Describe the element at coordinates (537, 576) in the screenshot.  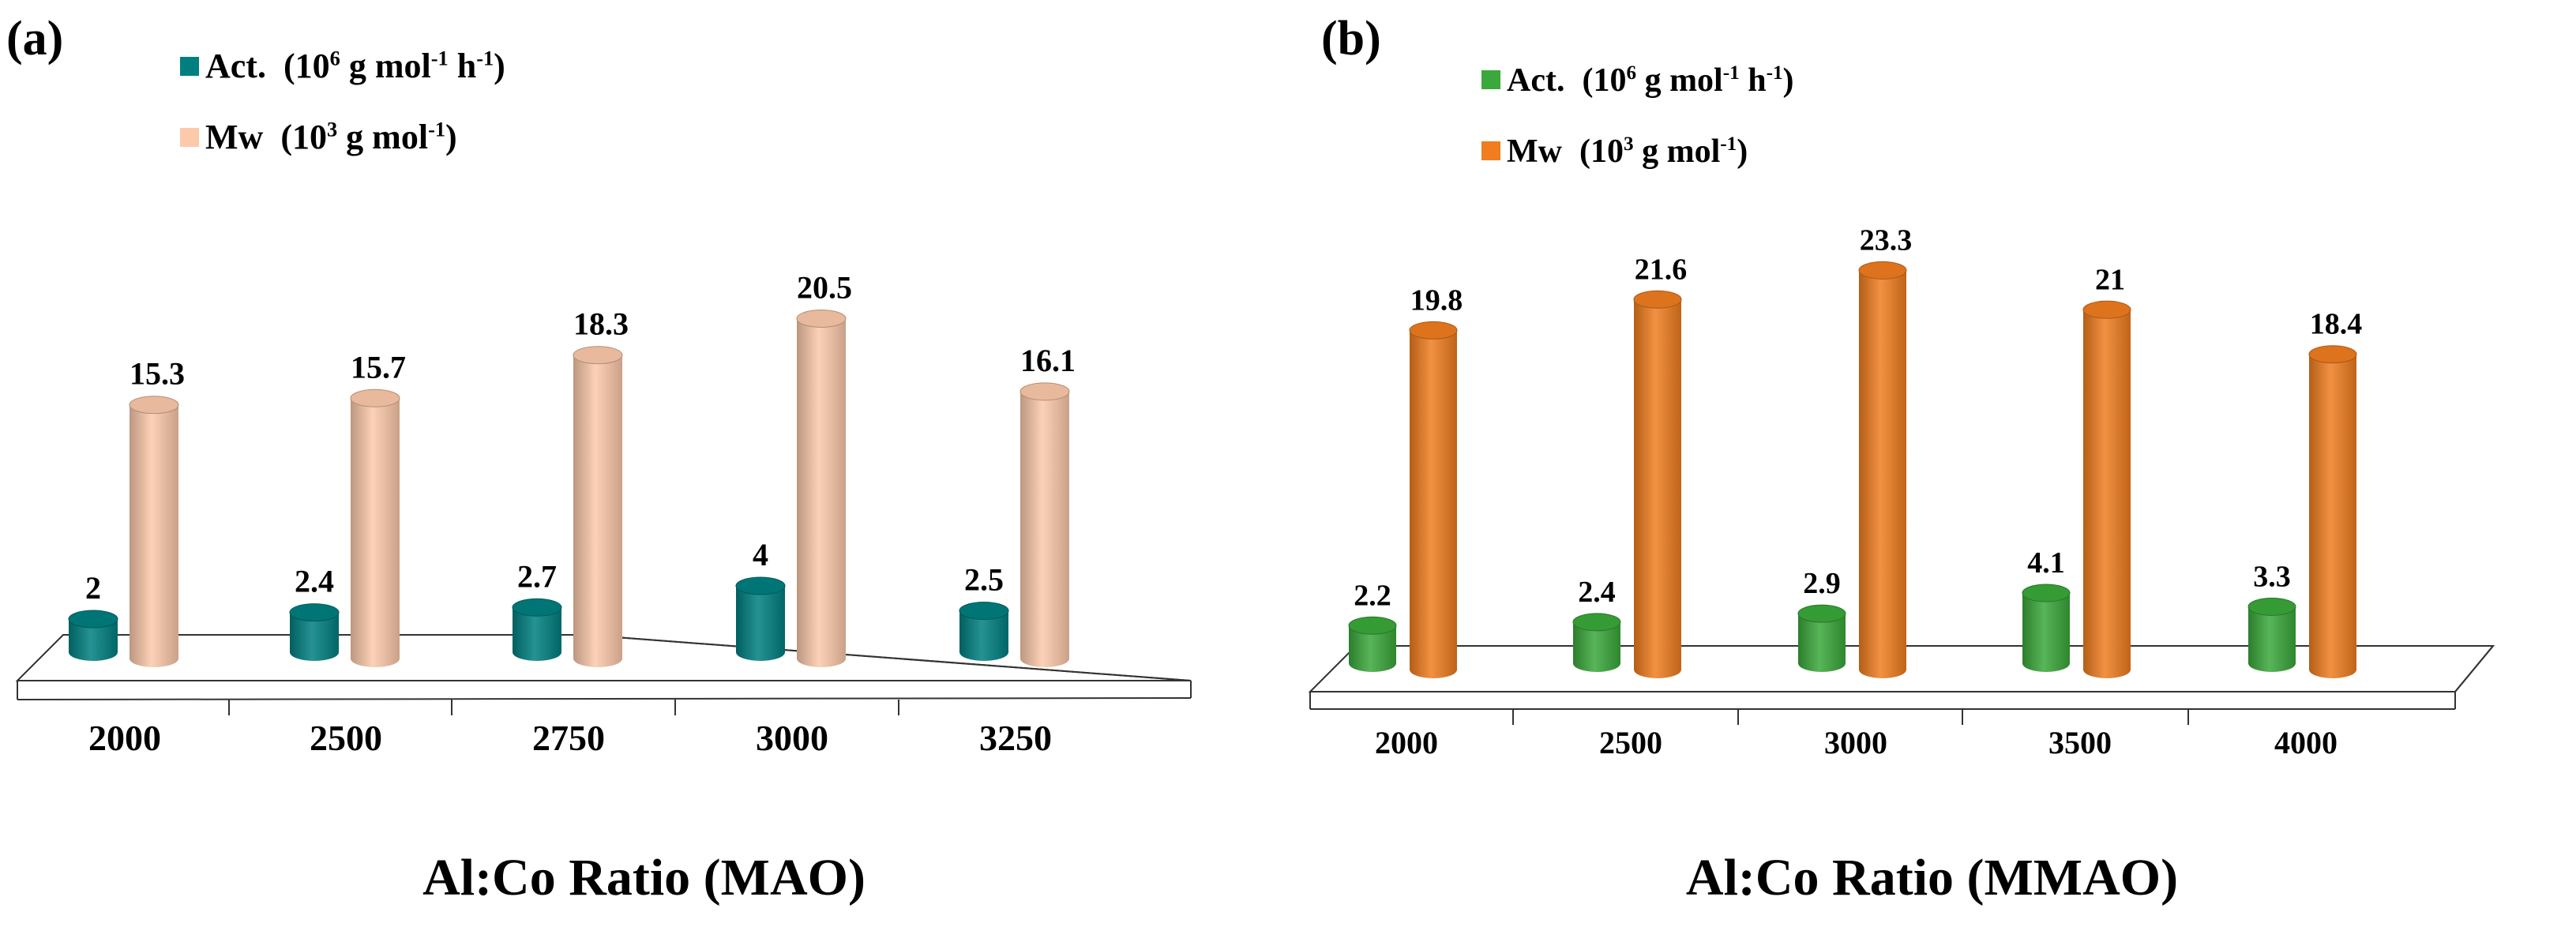
I see `data-label-a-s0-2: 2.7` at that location.